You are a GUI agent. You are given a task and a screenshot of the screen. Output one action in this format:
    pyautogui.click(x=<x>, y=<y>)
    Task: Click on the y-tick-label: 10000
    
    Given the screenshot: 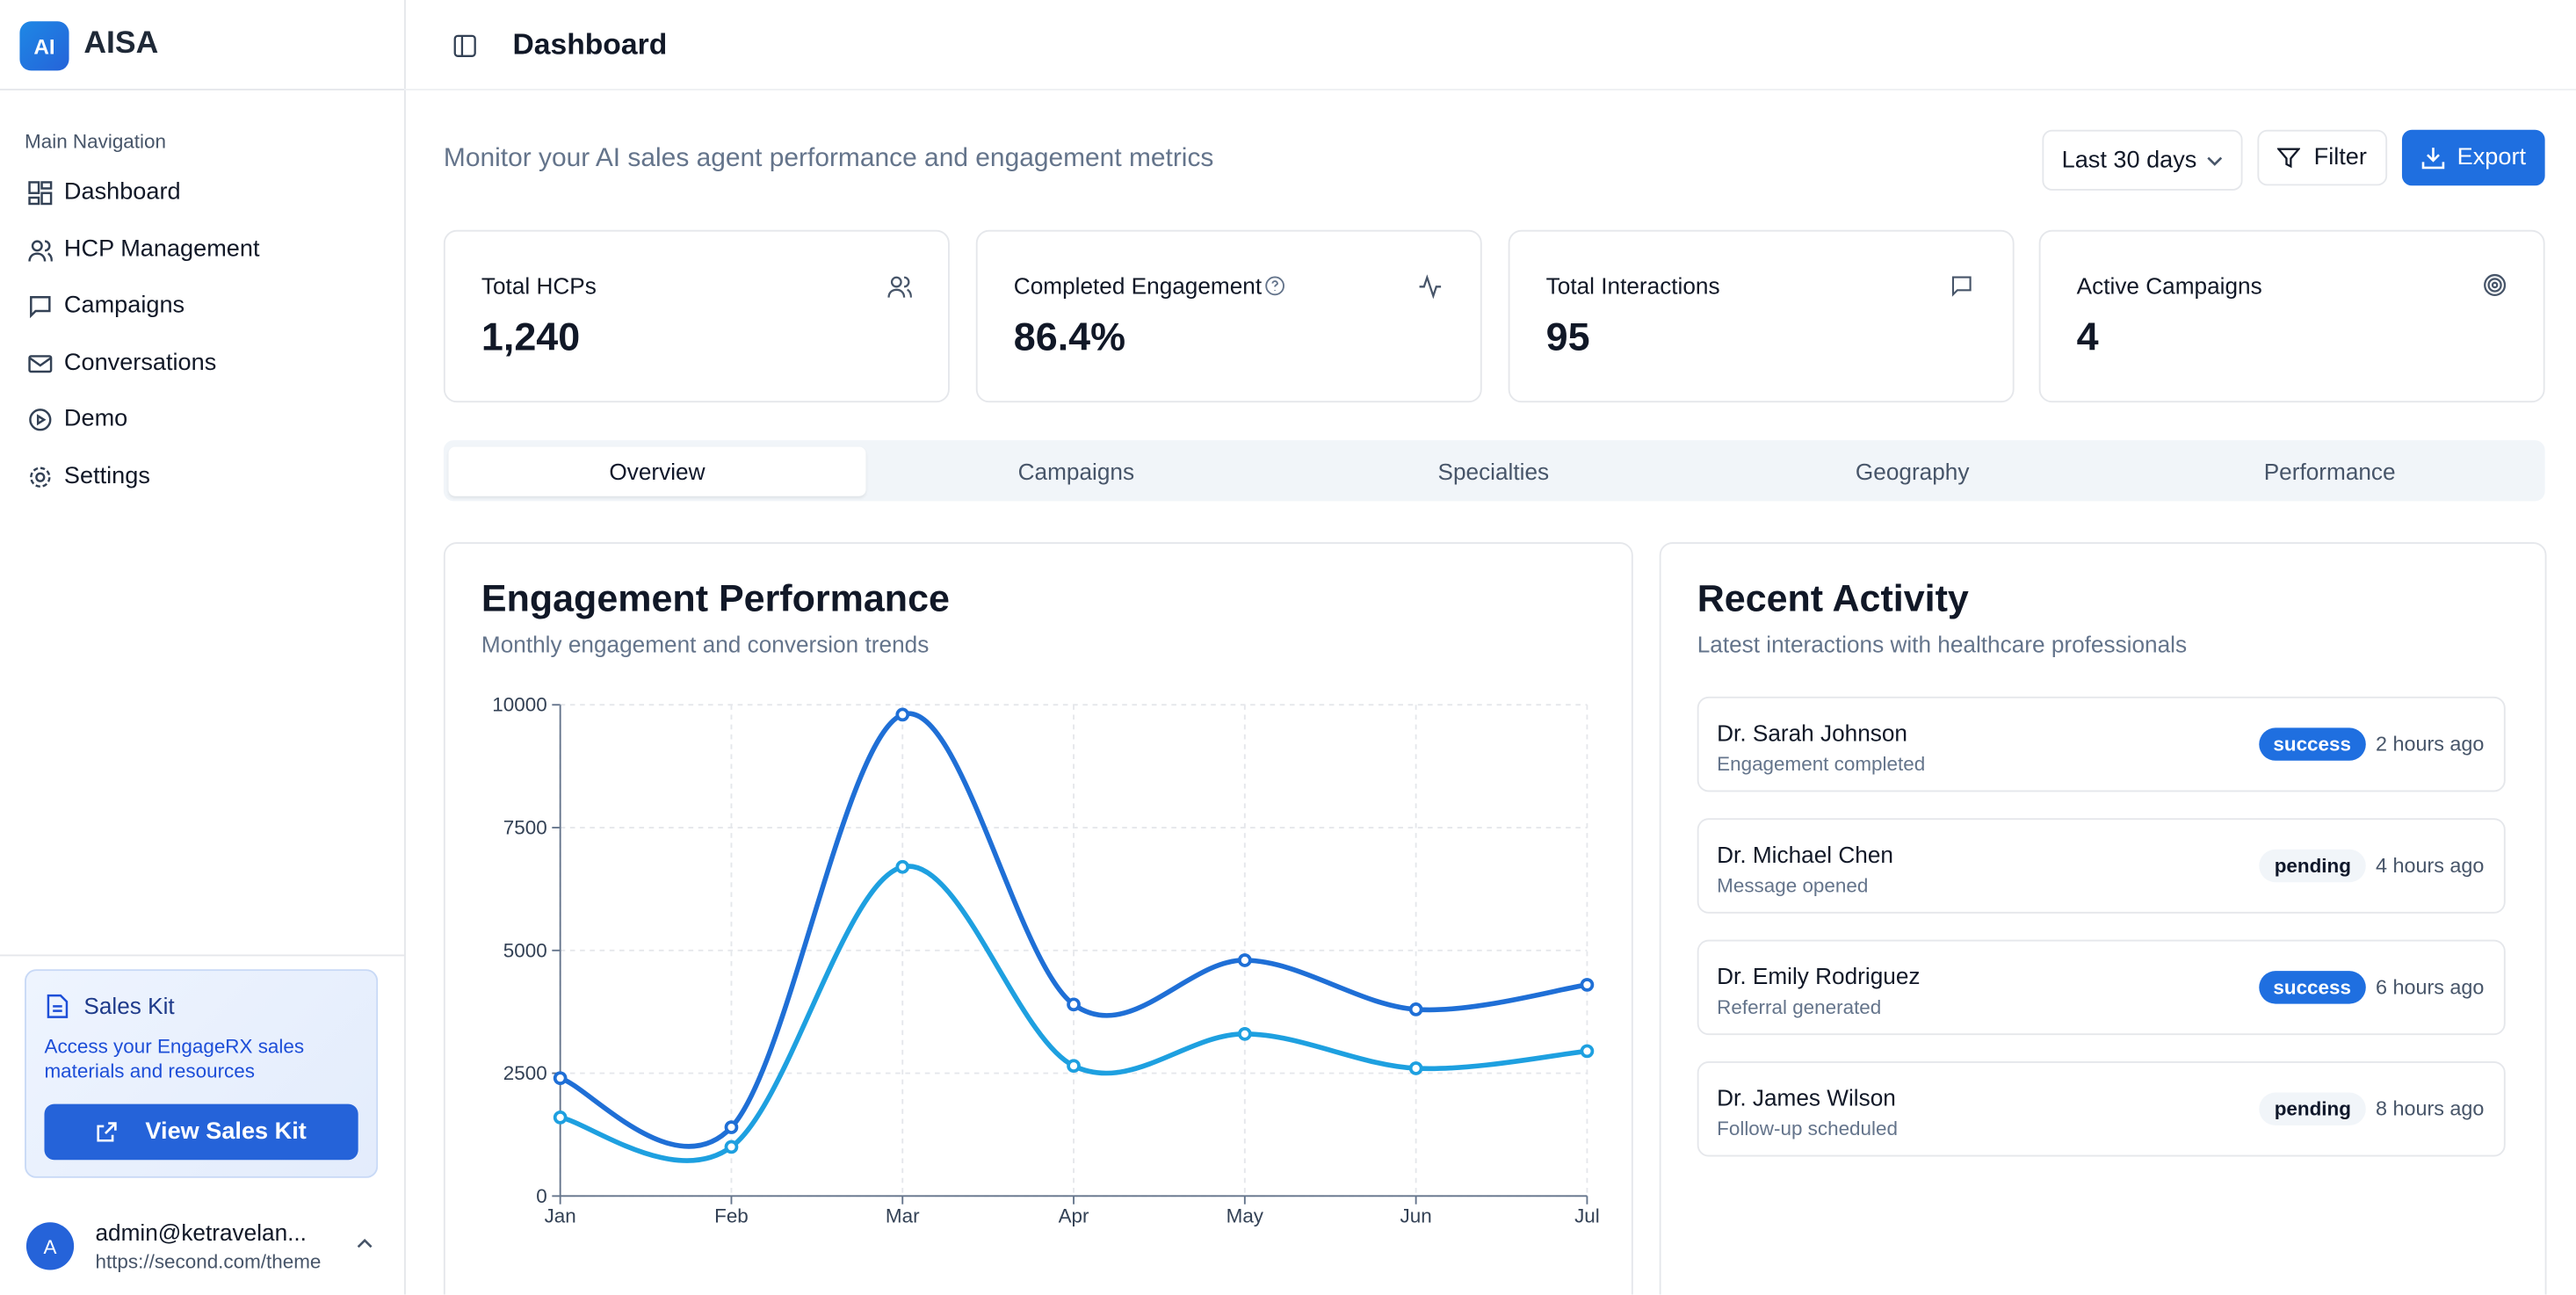 What is the action you would take?
    pyautogui.click(x=519, y=705)
    